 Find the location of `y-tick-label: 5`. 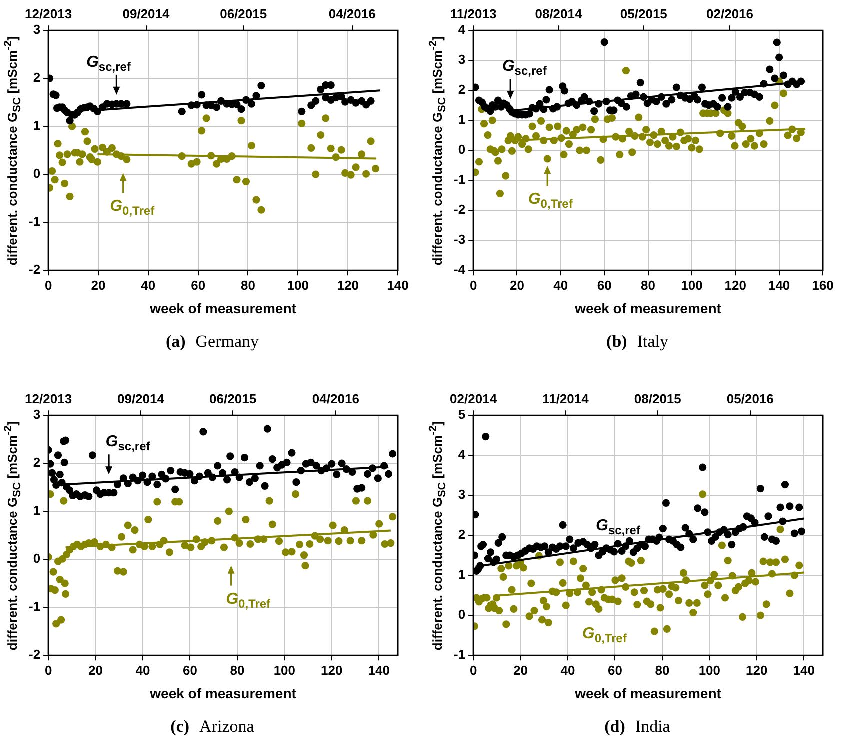

y-tick-label: 5 is located at coordinates (462, 414).